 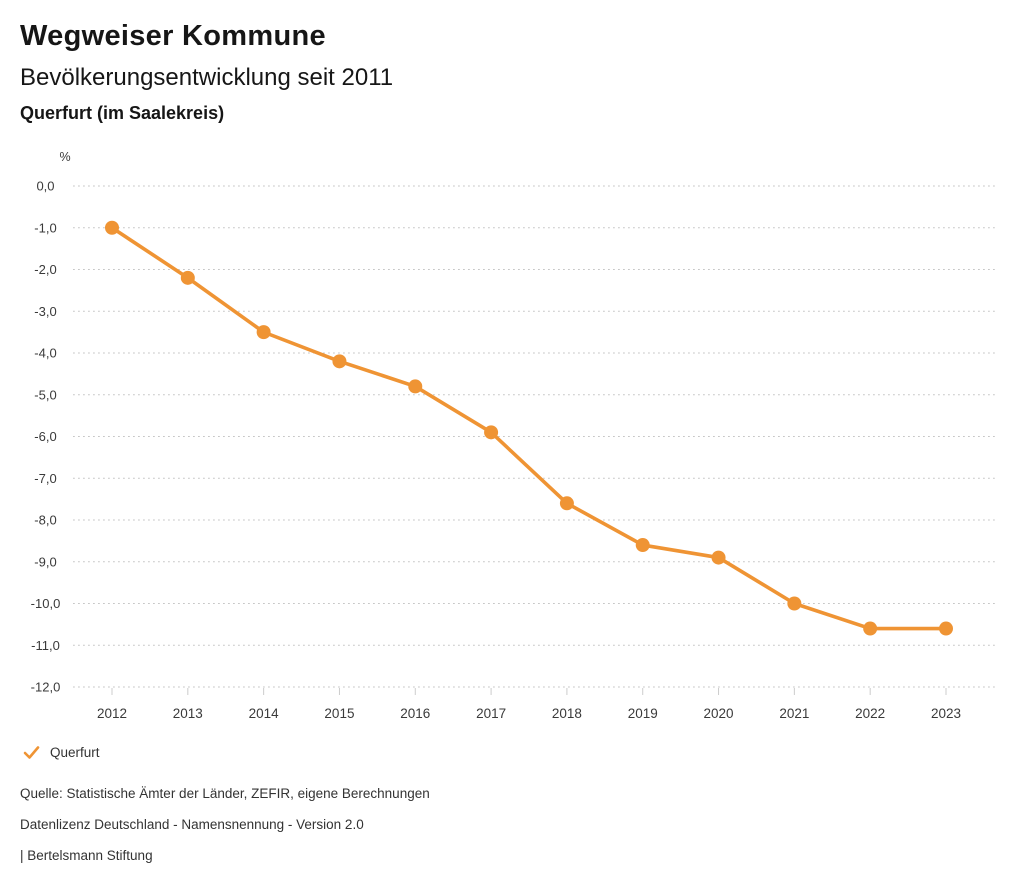 I want to click on data-point-2015, so click(x=339, y=361).